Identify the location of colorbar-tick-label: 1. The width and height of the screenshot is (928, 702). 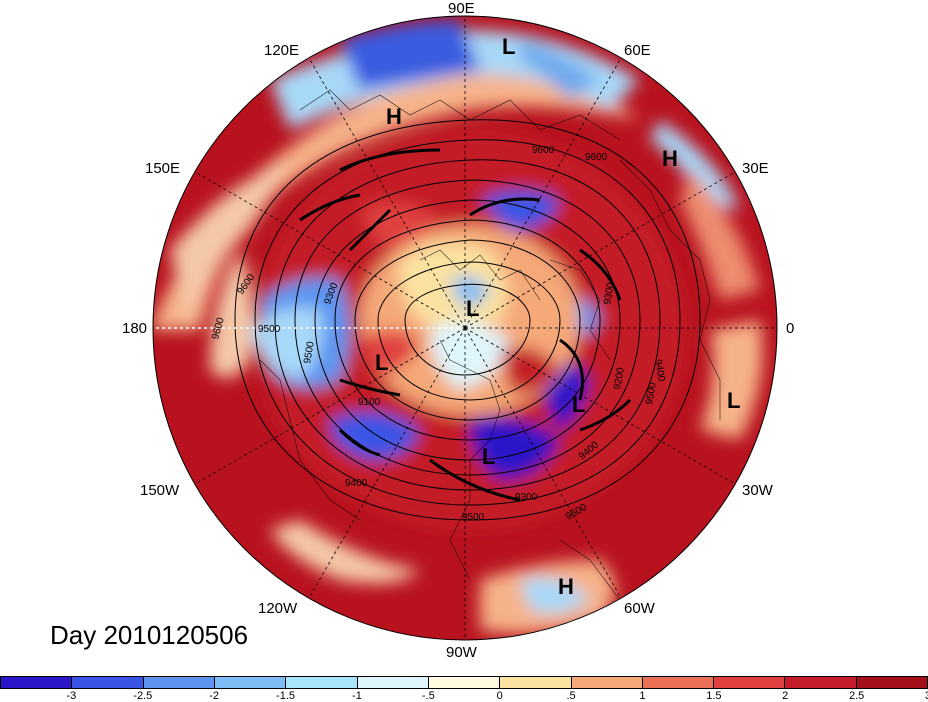
(642, 696).